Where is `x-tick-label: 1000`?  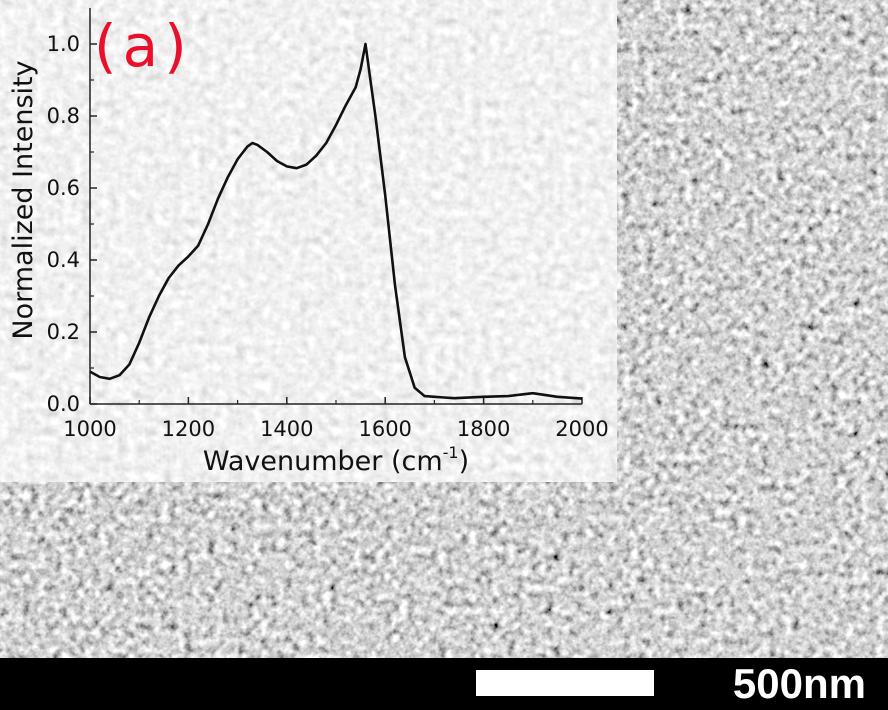
x-tick-label: 1000 is located at coordinates (89, 429).